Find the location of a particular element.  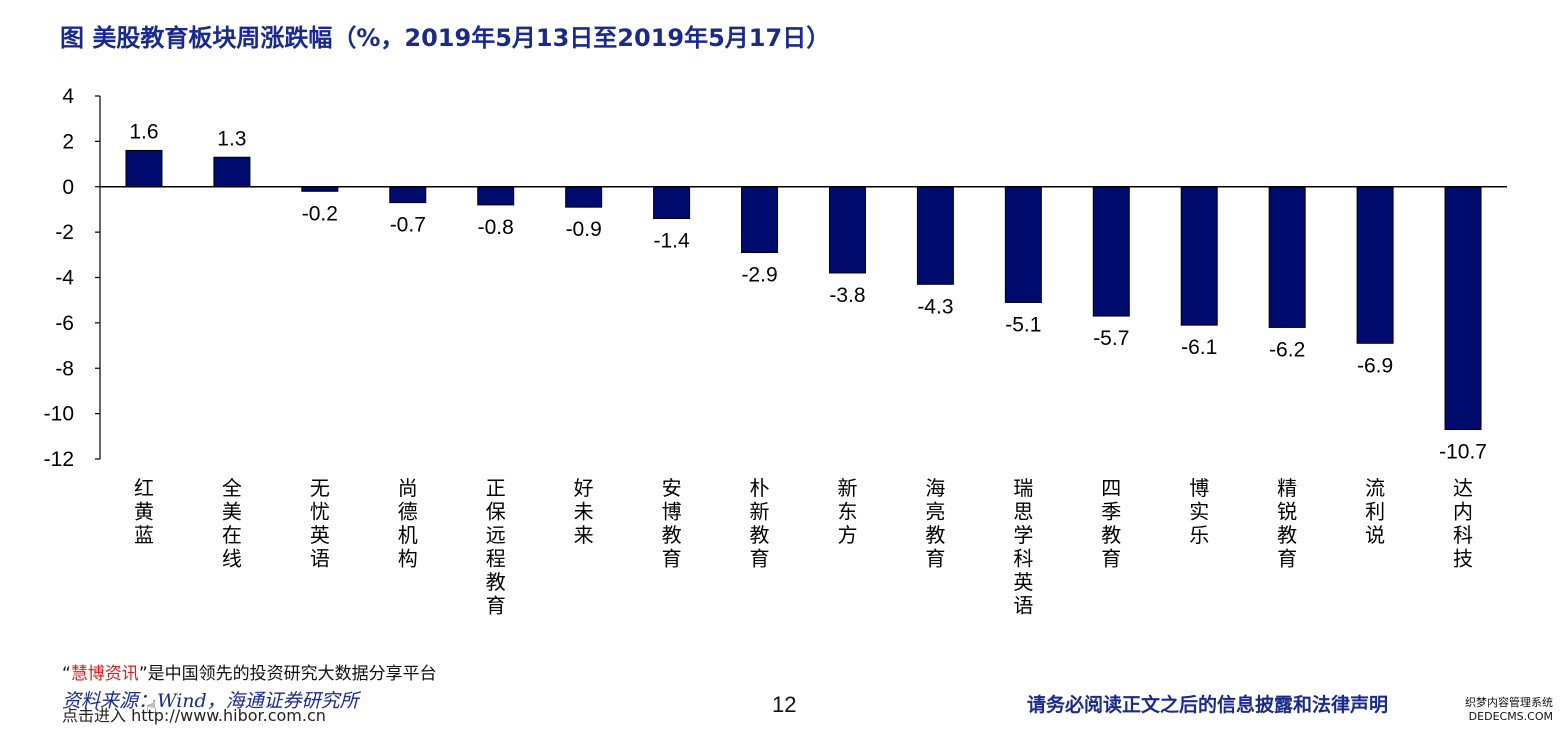

data-label: -6.1 is located at coordinates (1199, 347).